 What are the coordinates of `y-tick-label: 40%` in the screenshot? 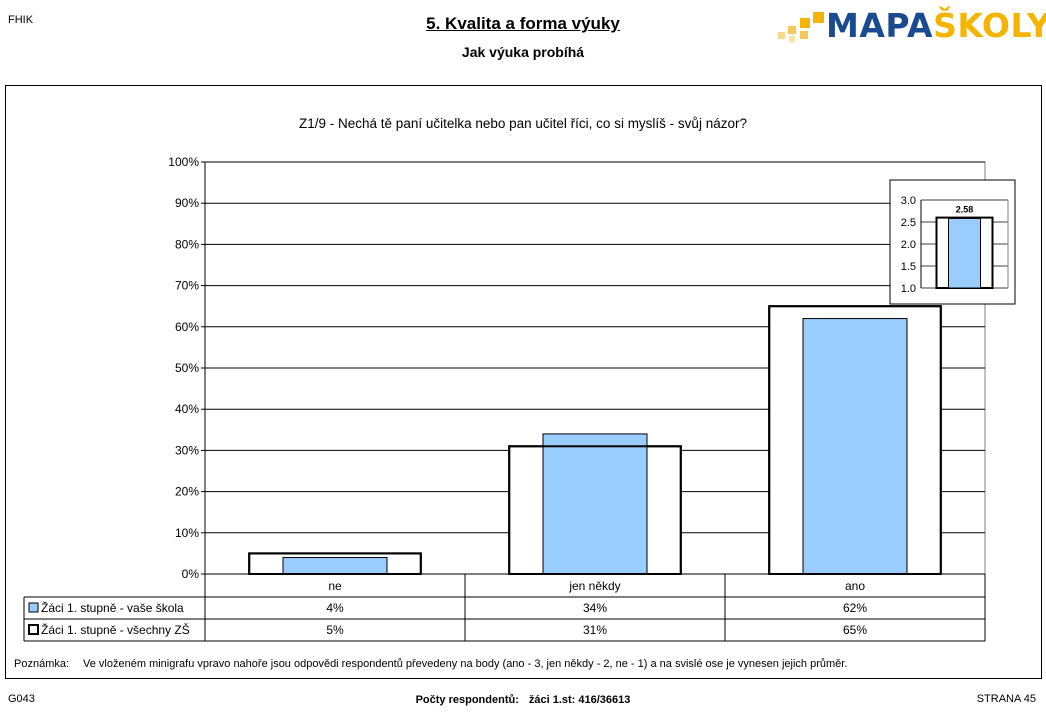 It's located at (187, 409).